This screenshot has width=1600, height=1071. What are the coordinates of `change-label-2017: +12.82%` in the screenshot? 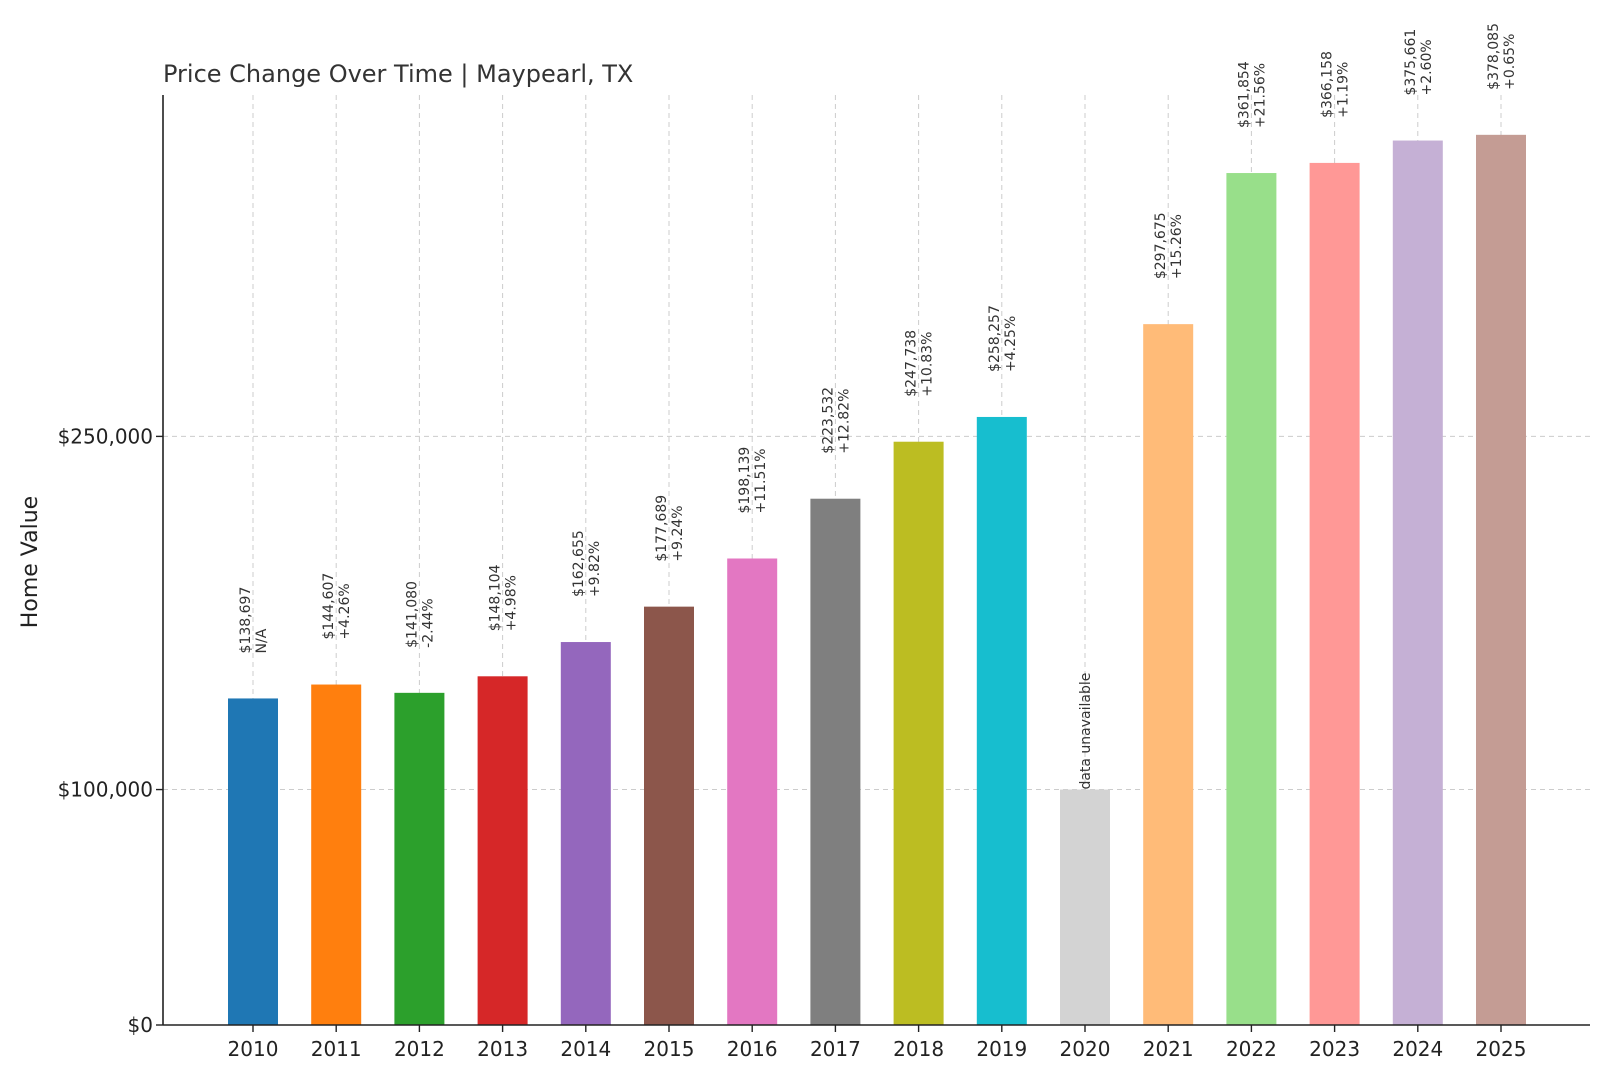 It's located at (844, 421).